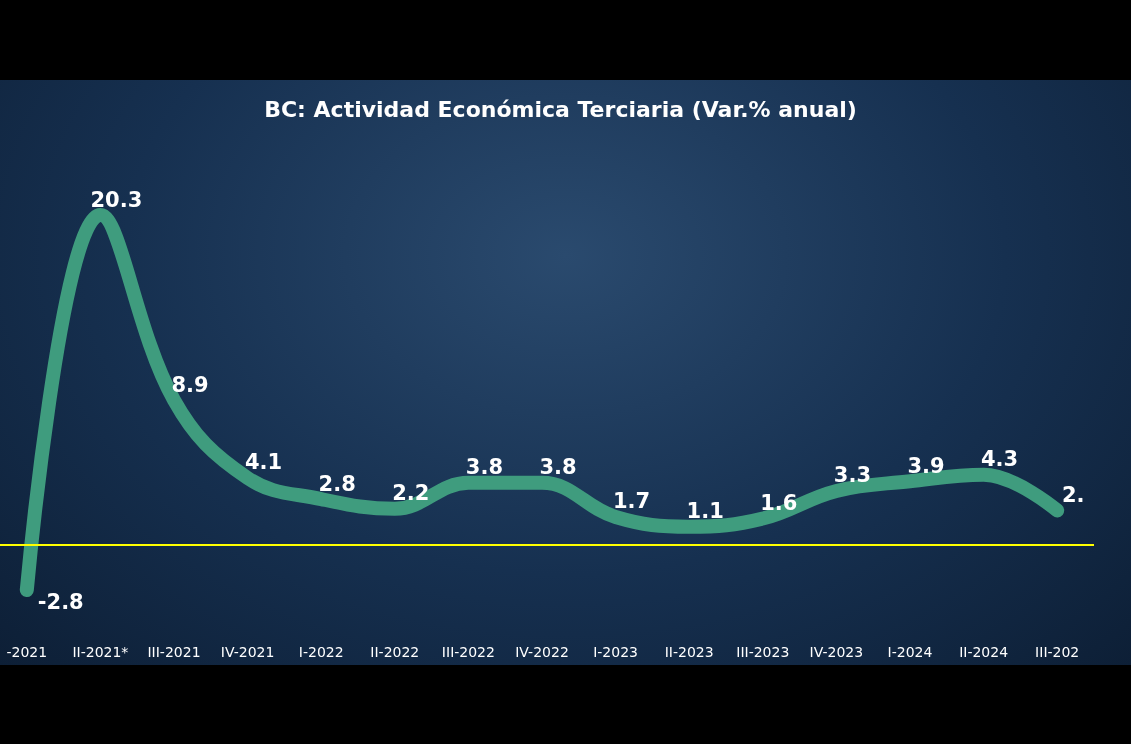  What do you see at coordinates (60, 602) in the screenshot?
I see `data-label: -2.8` at bounding box center [60, 602].